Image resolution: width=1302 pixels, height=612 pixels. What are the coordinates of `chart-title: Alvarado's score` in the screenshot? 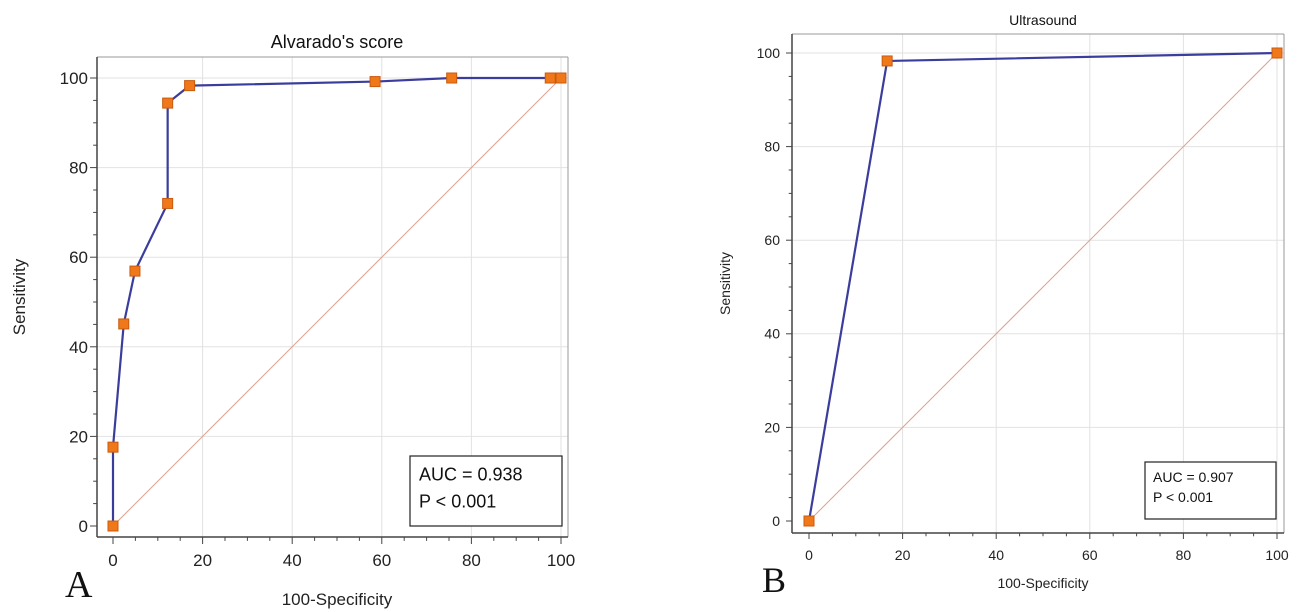 It's located at (337, 42).